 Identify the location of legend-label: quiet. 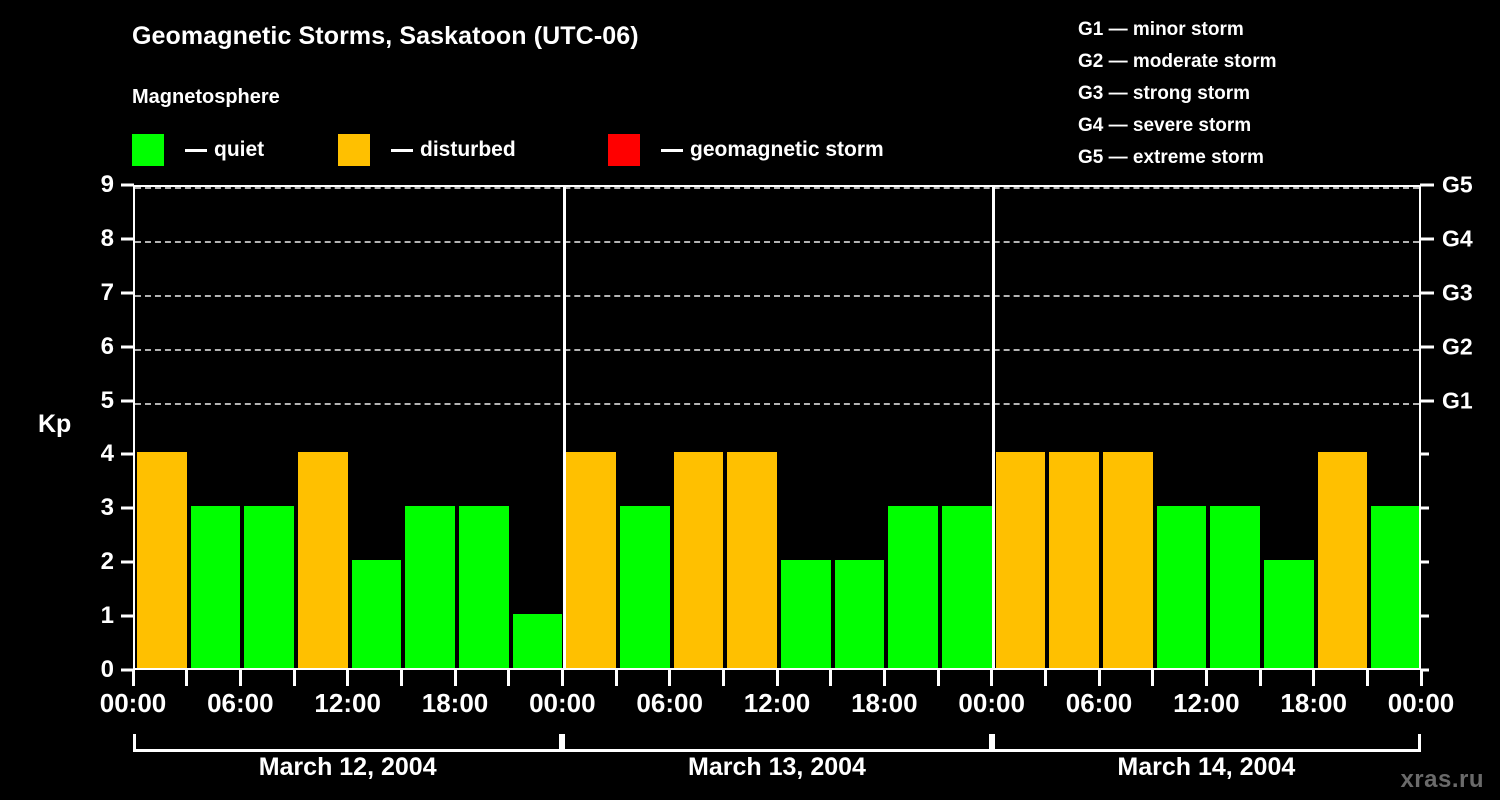
(239, 149).